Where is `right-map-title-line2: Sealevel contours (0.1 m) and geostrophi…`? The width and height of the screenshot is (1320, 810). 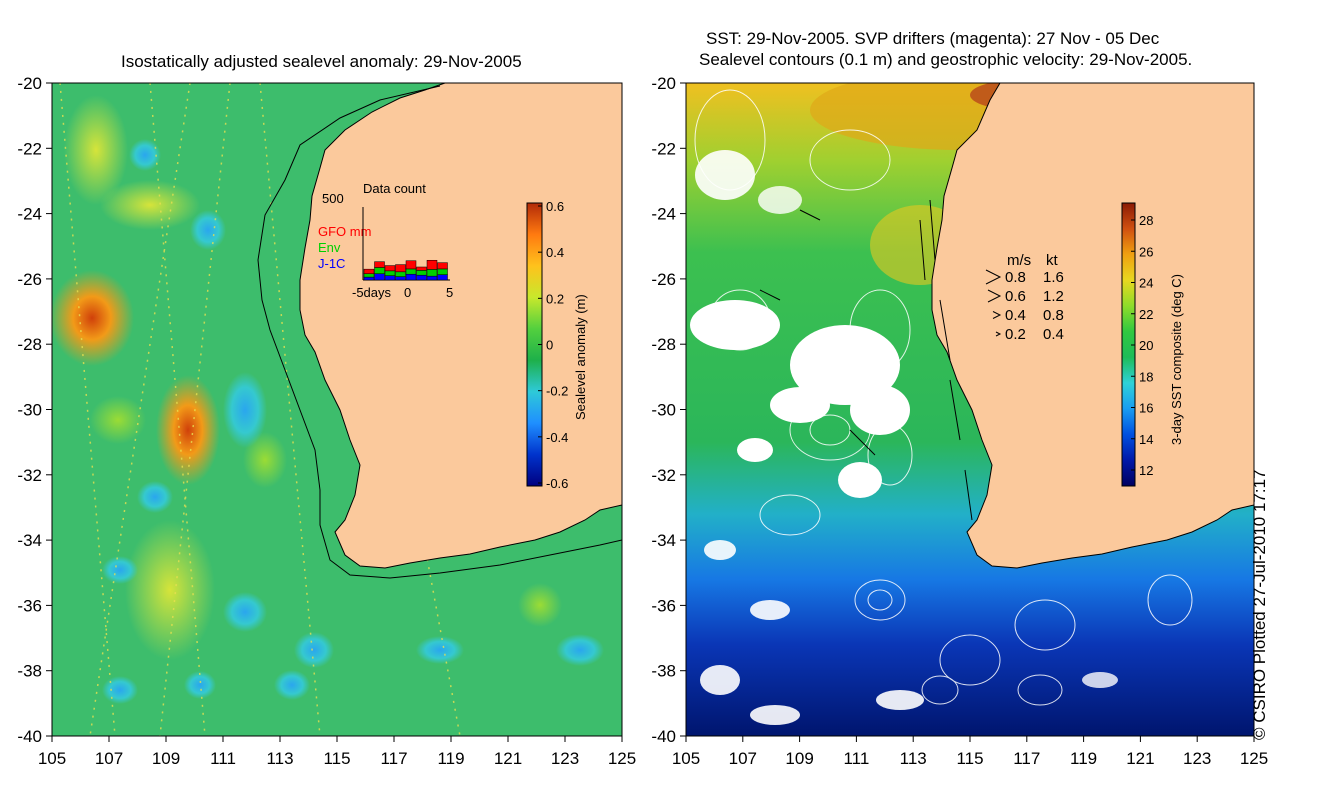 right-map-title-line2: Sealevel contours (0.1 m) and geostrophi… is located at coordinates (946, 59).